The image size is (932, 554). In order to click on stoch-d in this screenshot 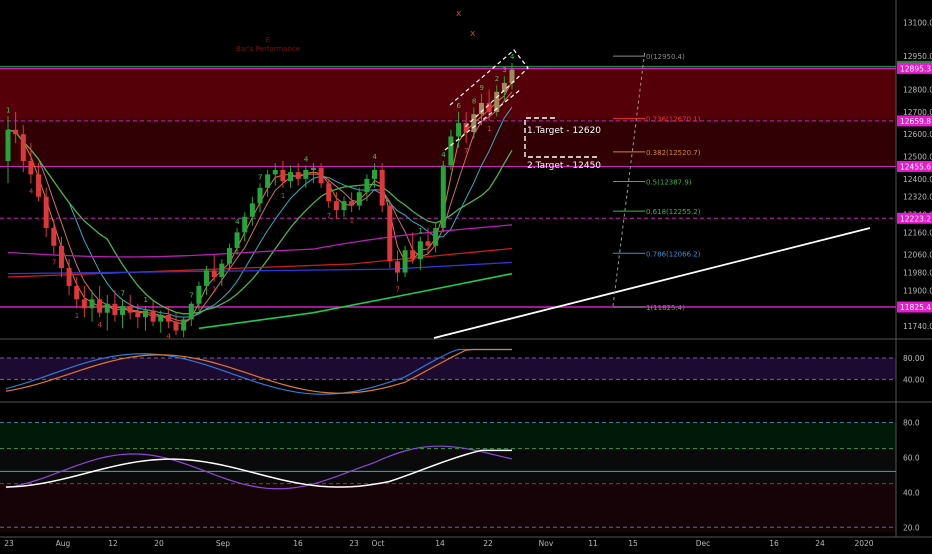, I will do `click(258, 371)`.